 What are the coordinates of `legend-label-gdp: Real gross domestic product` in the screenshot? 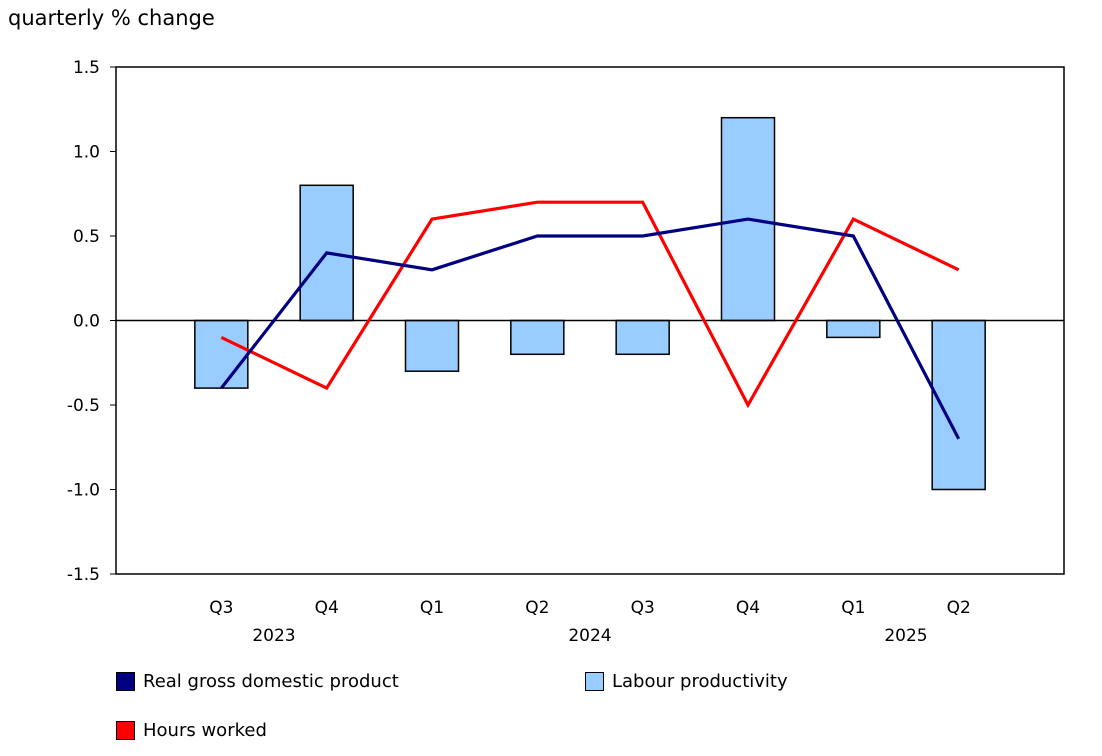 It's located at (271, 681).